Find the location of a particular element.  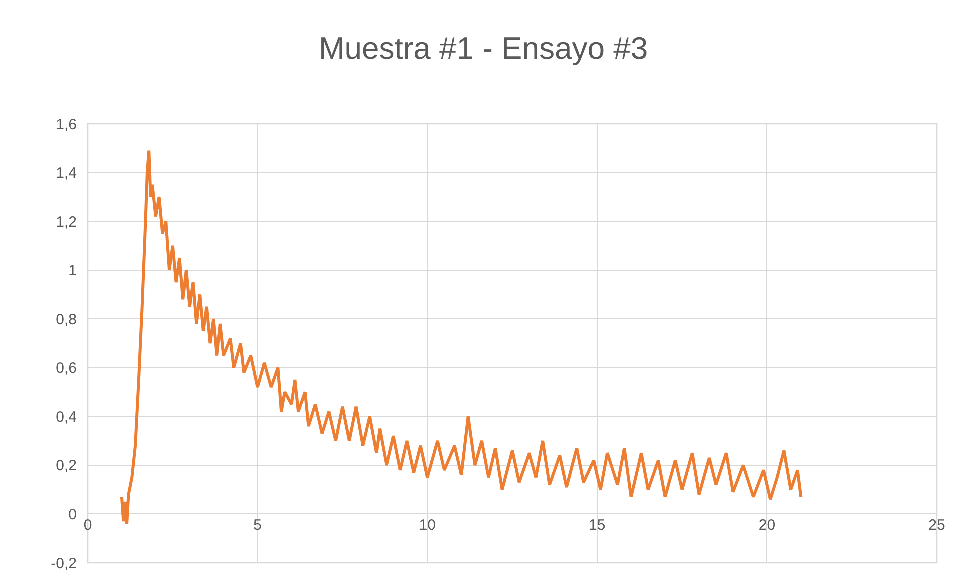

y-tick-label: 1,6 is located at coordinates (66, 125).